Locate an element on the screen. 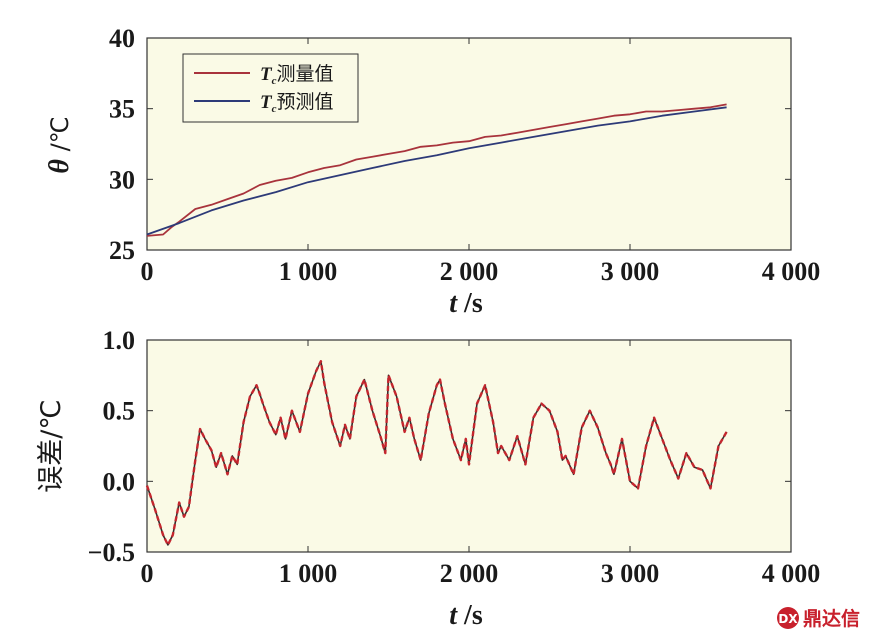  legend: Tc测量值 Tc预测值 is located at coordinates (270, 88).